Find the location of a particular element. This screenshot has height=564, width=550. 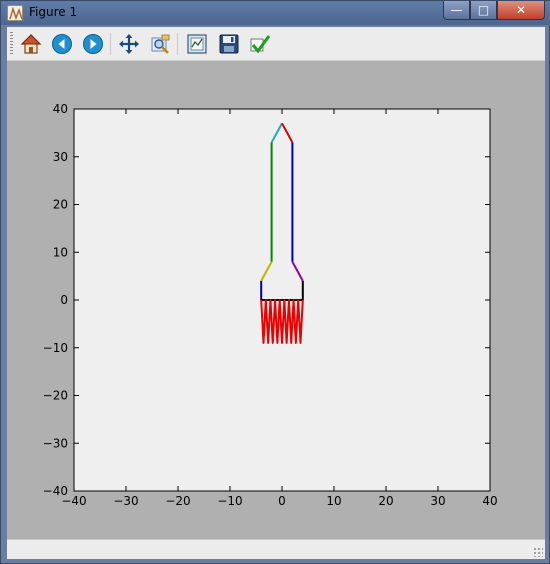

y-tick-label: 20 is located at coordinates (60, 205).